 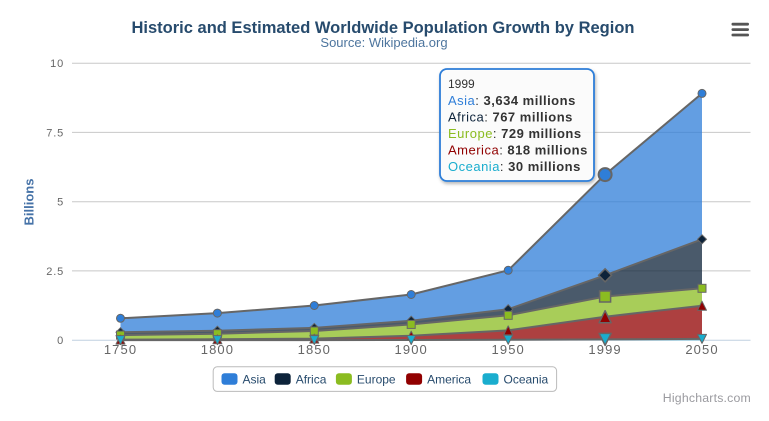 What do you see at coordinates (508, 349) in the screenshot?
I see `svg-text: 1950` at bounding box center [508, 349].